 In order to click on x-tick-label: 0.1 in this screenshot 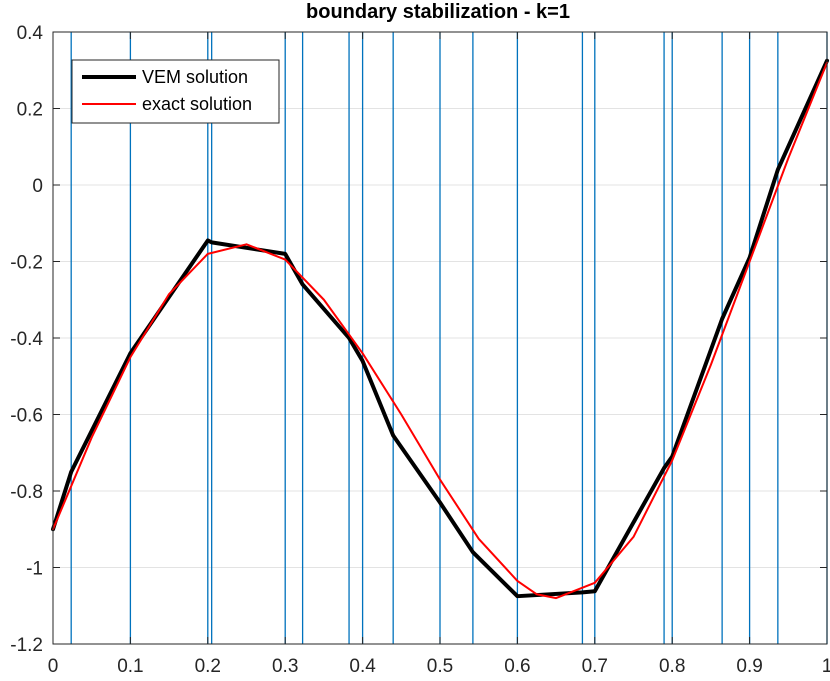, I will do `click(130, 666)`.